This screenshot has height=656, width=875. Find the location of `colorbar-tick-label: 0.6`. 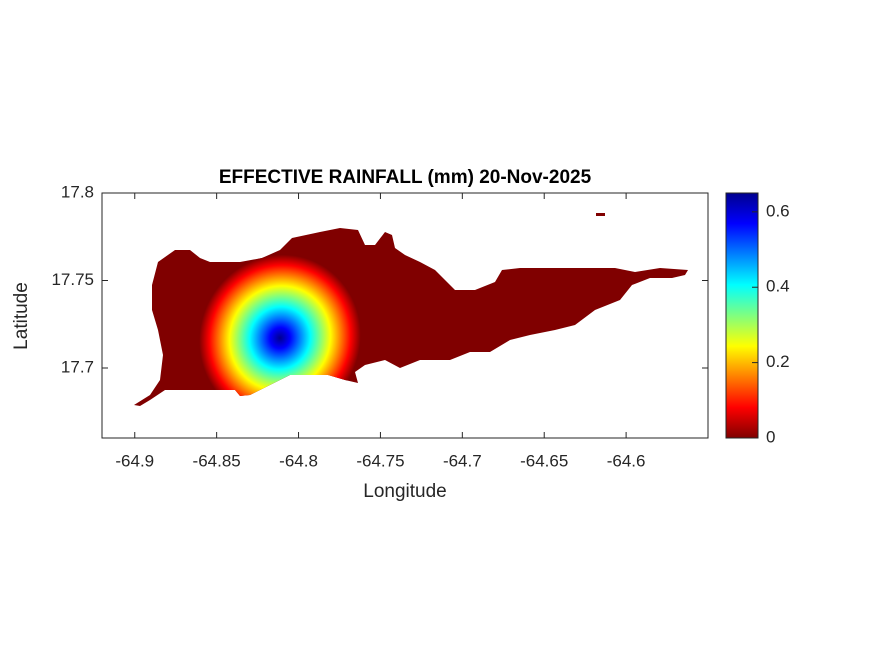

colorbar-tick-label: 0.6 is located at coordinates (778, 210).